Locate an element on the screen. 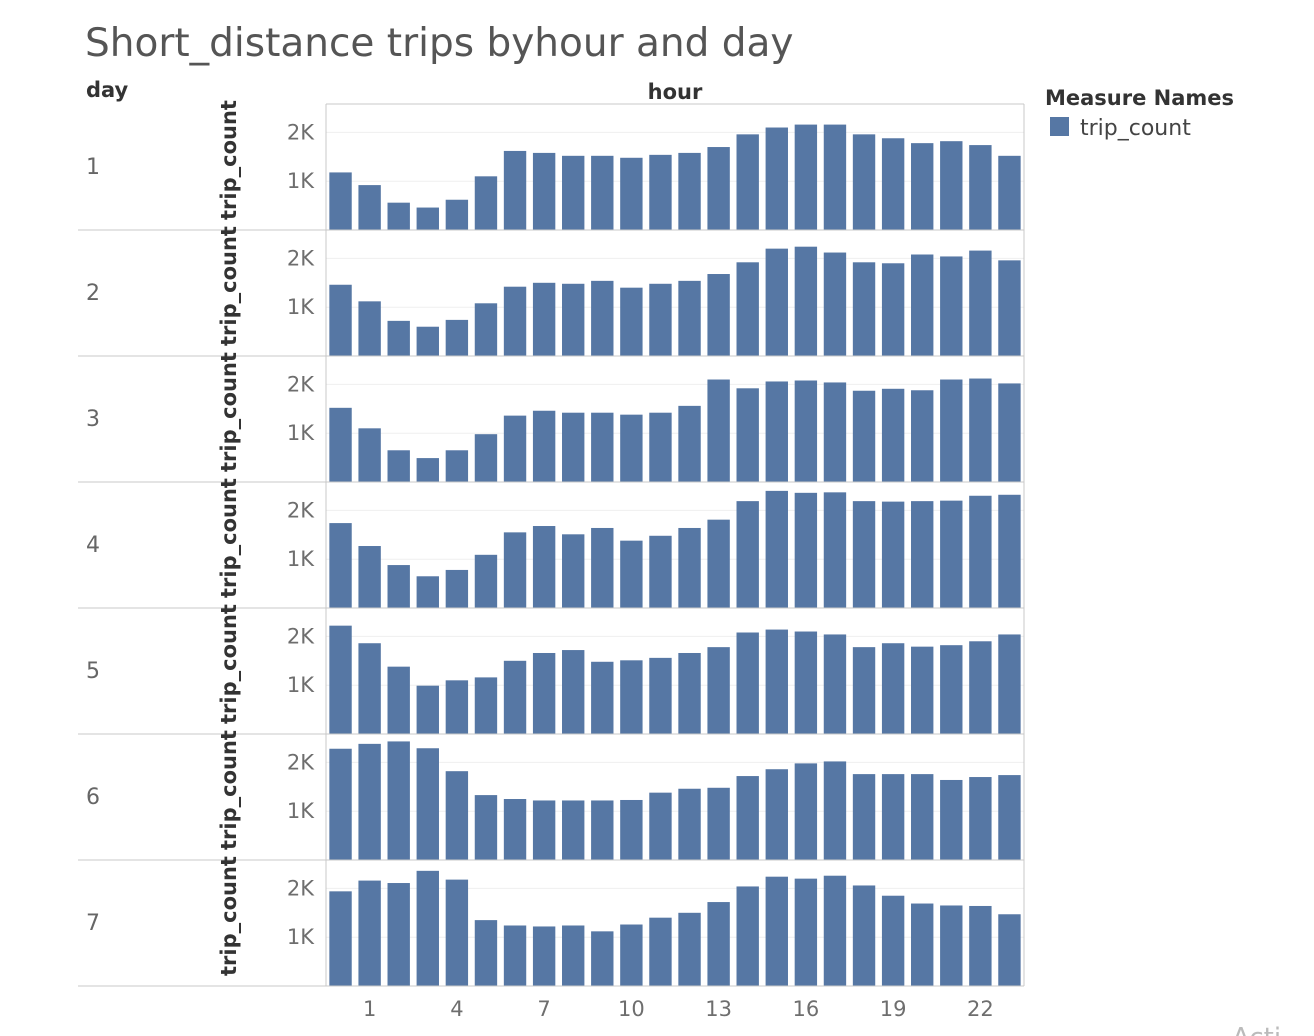 This screenshot has width=1314, height=1036. bar-day6-hour13: 1480 is located at coordinates (718, 823).